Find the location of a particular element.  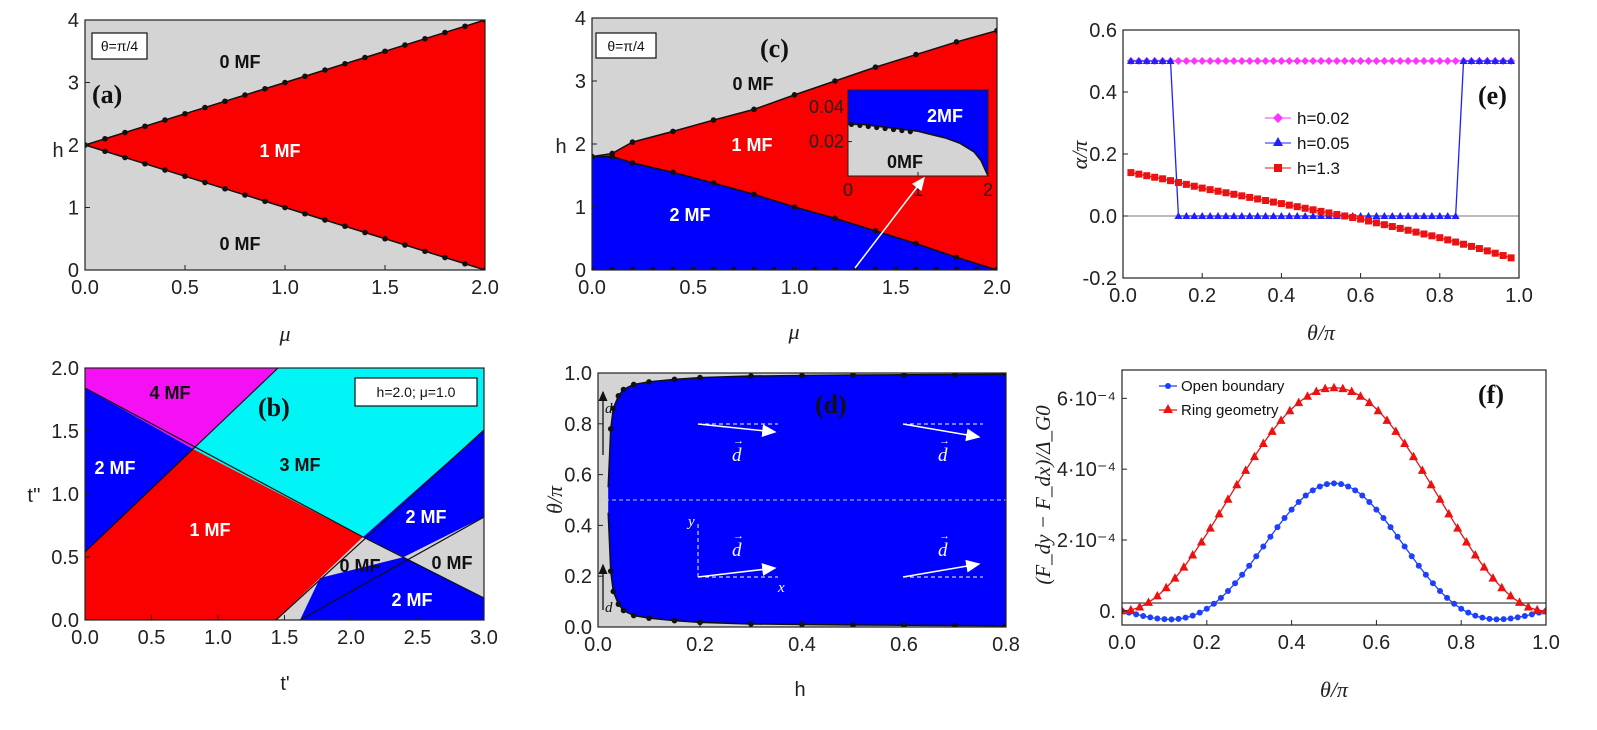

xlabel-e: θ/π is located at coordinates (1321, 332).